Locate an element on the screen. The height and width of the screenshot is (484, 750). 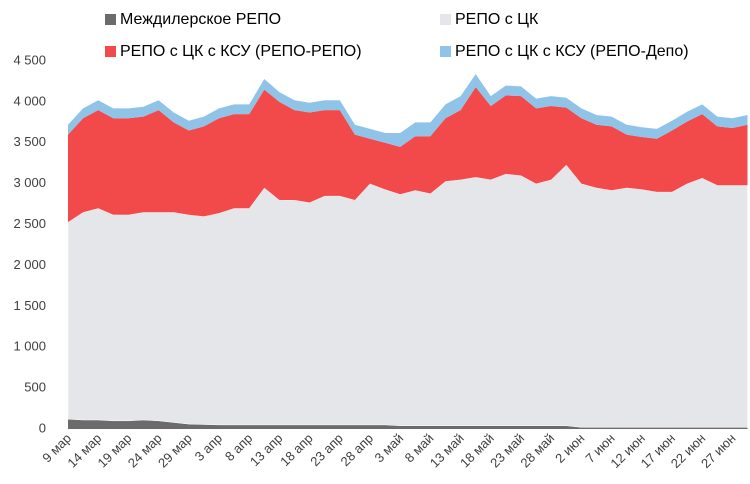
x-tick-label: 23 апр is located at coordinates (326, 450).